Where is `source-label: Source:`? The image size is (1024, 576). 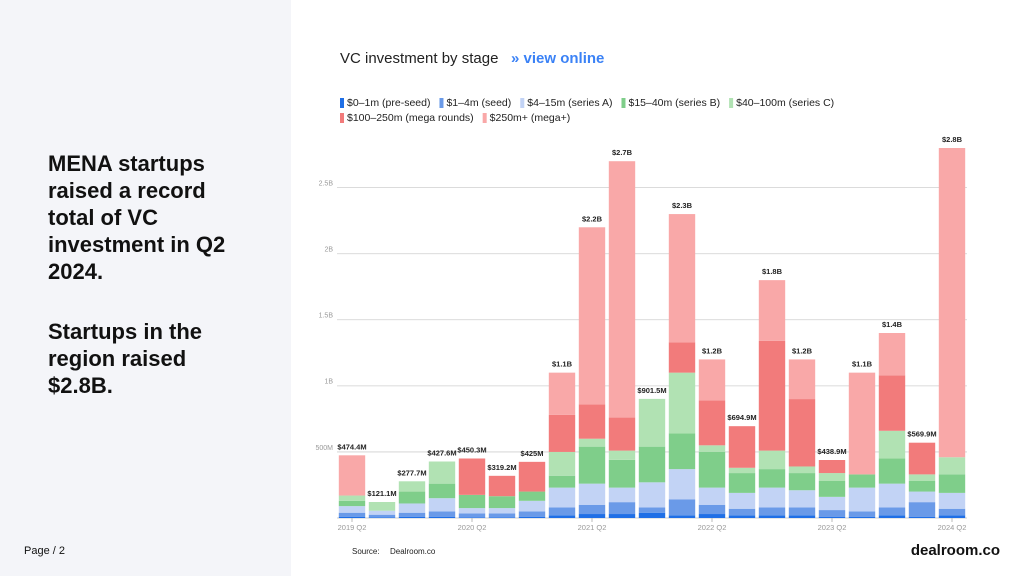
source-label: Source: is located at coordinates (366, 551).